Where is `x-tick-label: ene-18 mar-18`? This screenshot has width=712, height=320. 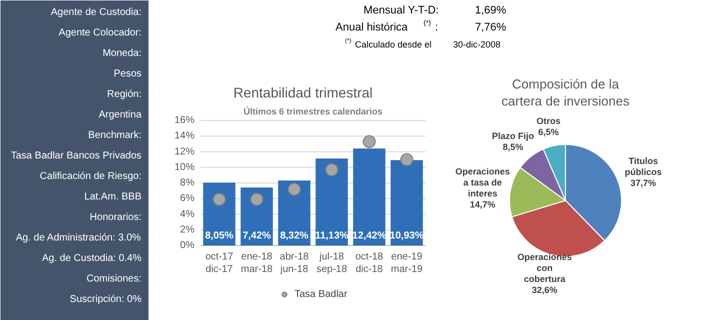 x-tick-label: ene-18 mar-18 is located at coordinates (257, 264).